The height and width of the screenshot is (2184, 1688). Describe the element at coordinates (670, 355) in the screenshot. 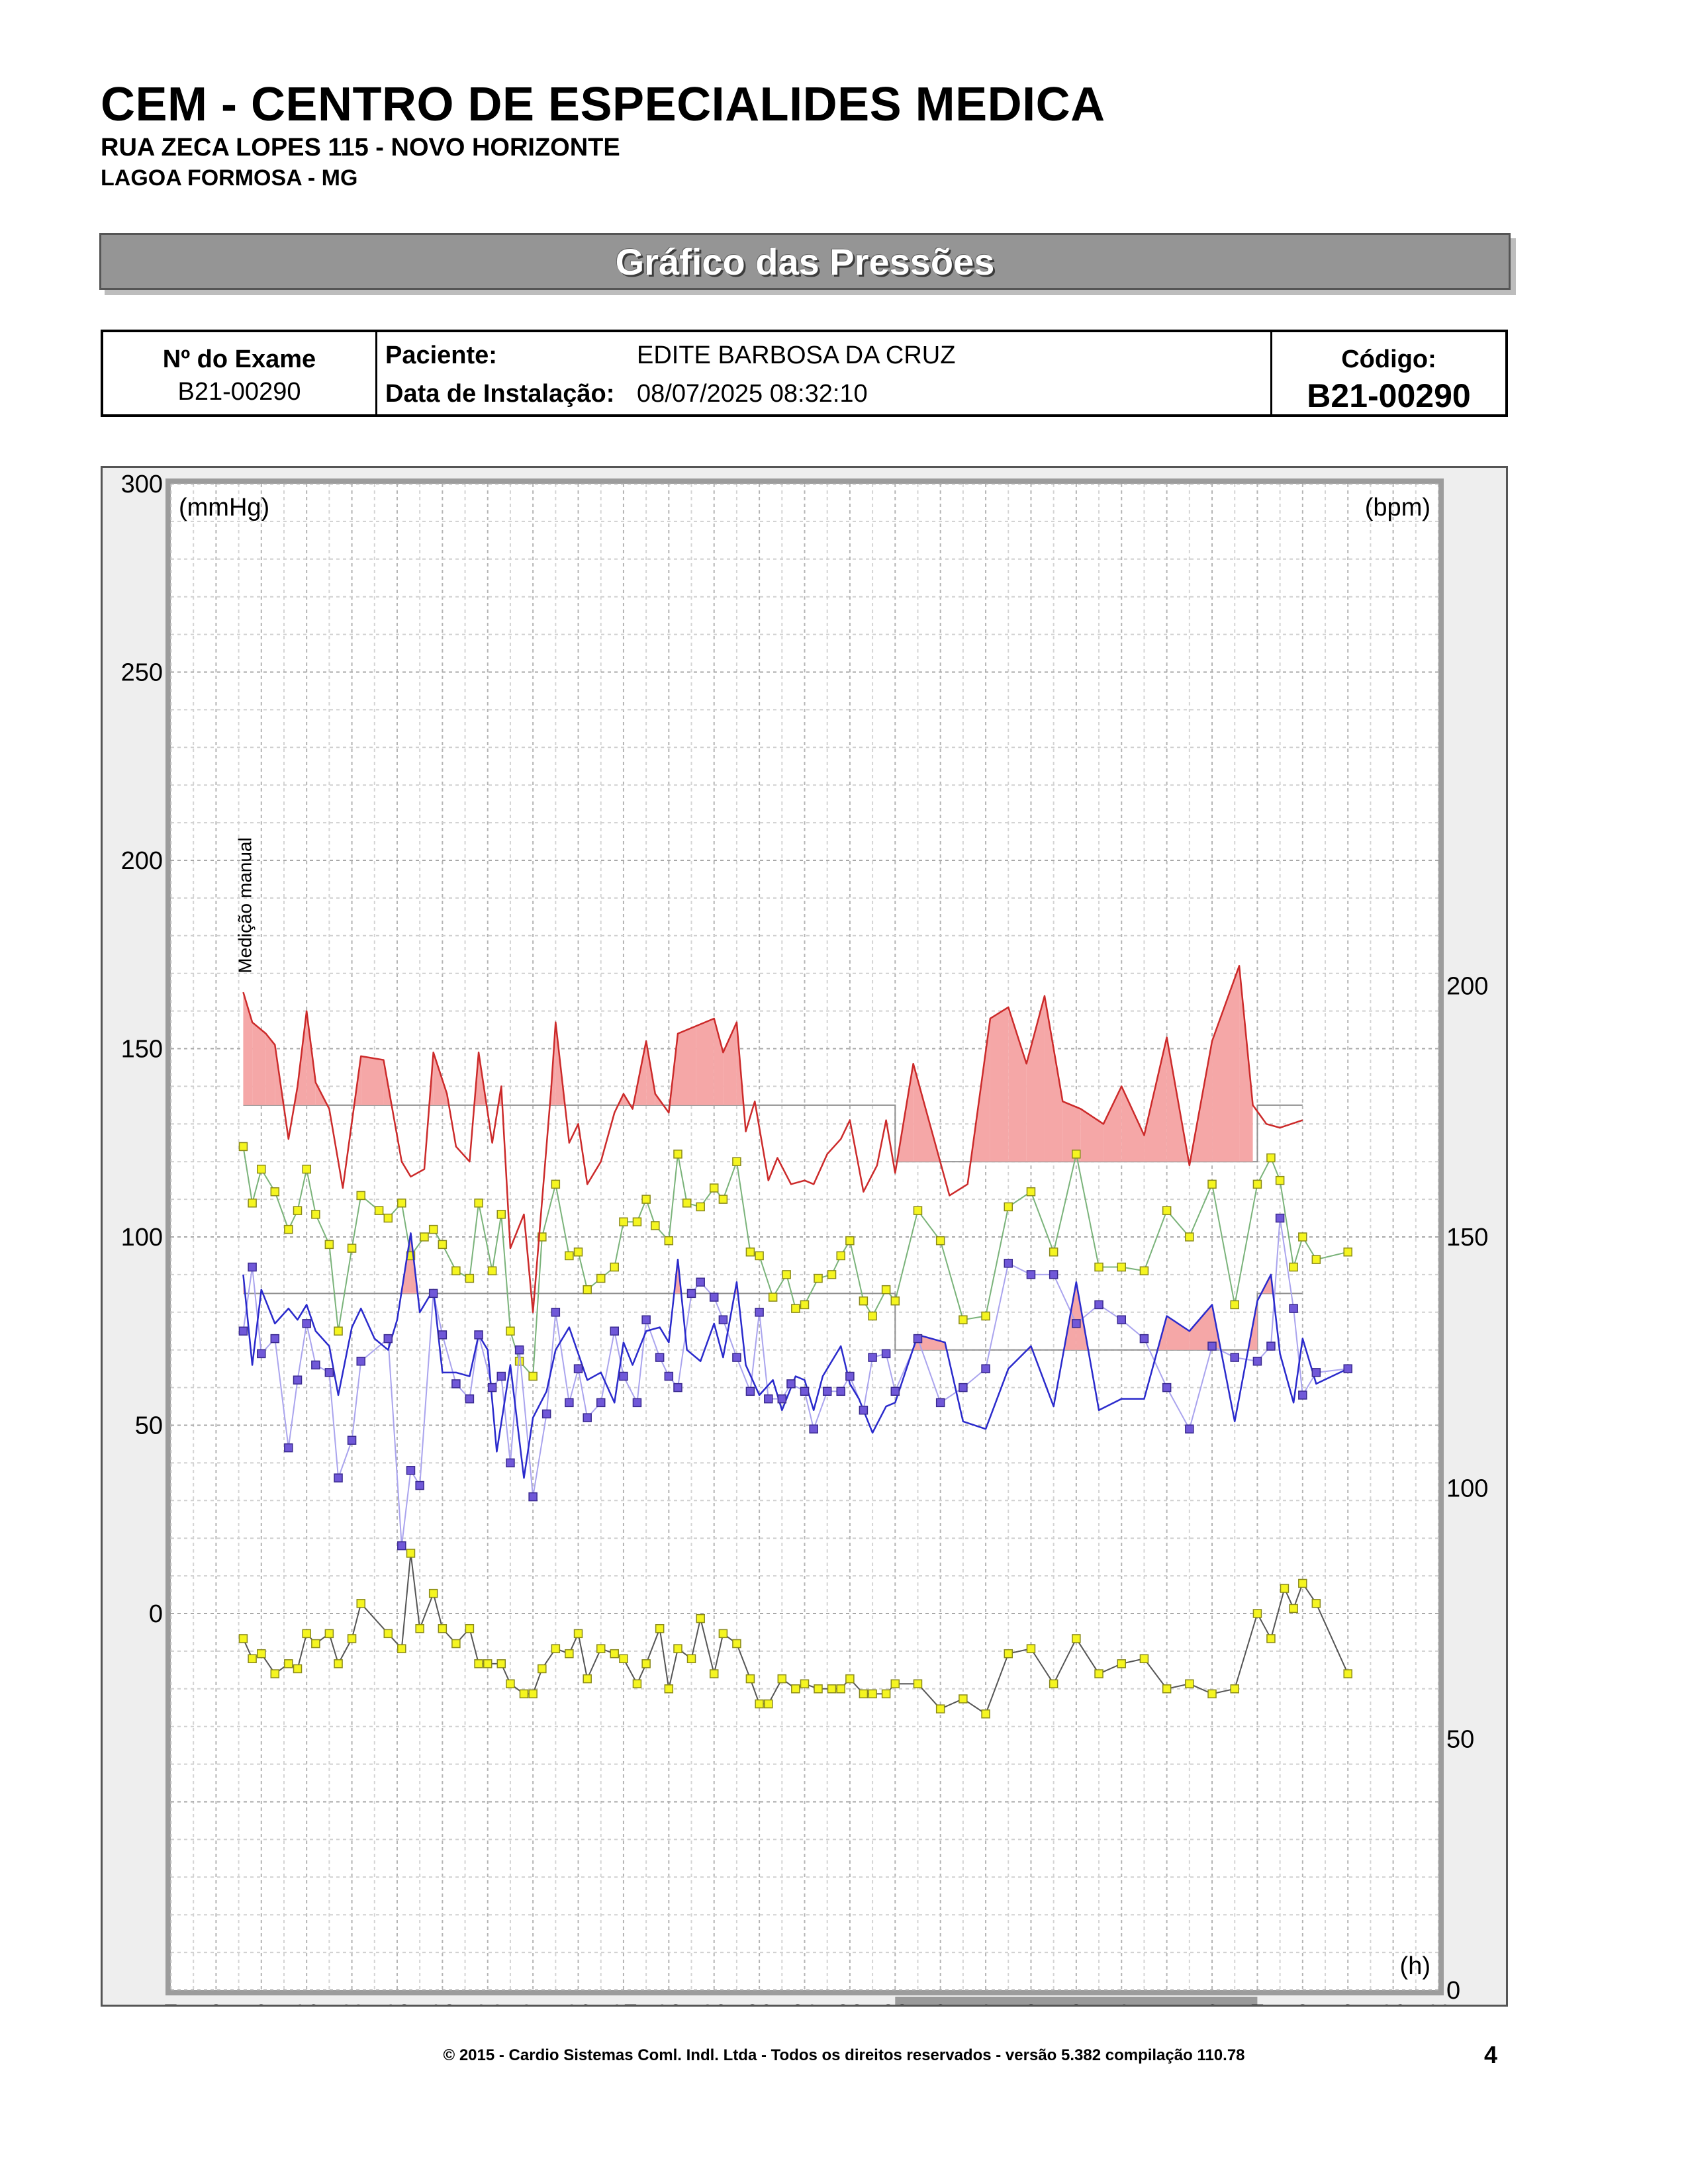

I see `patient-row: Paciente: EDITE BARBOSA DA CRUZ` at that location.